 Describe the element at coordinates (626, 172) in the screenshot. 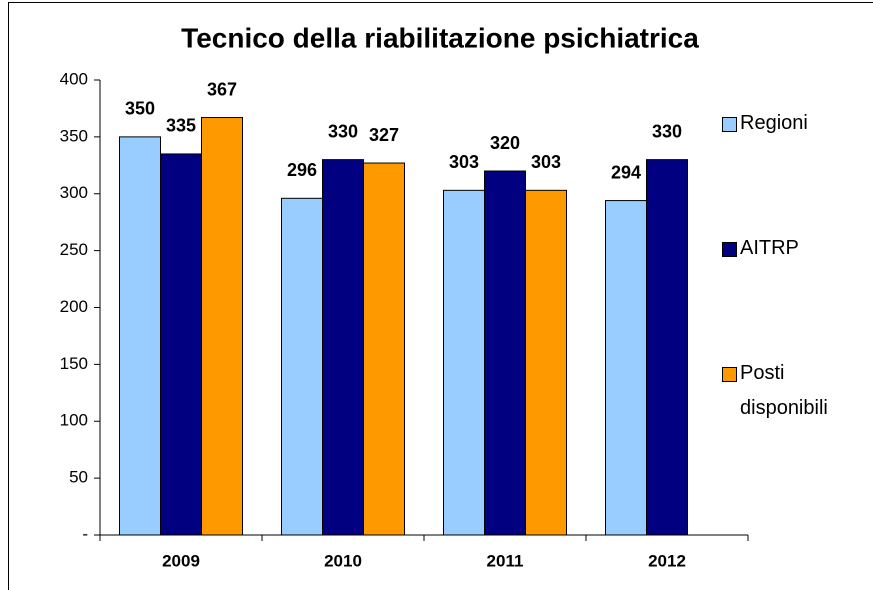

I see `data-label: 294` at that location.